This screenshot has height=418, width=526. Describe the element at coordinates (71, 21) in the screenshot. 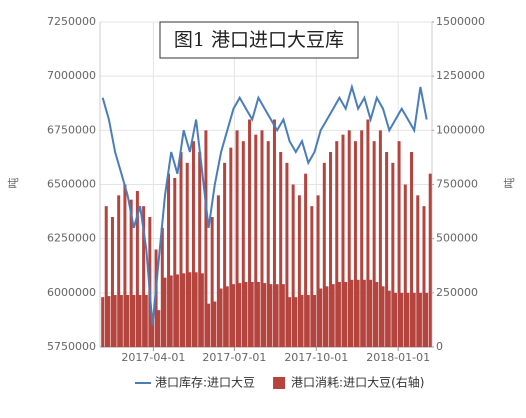

I see `y-tick-label: 7250000` at that location.